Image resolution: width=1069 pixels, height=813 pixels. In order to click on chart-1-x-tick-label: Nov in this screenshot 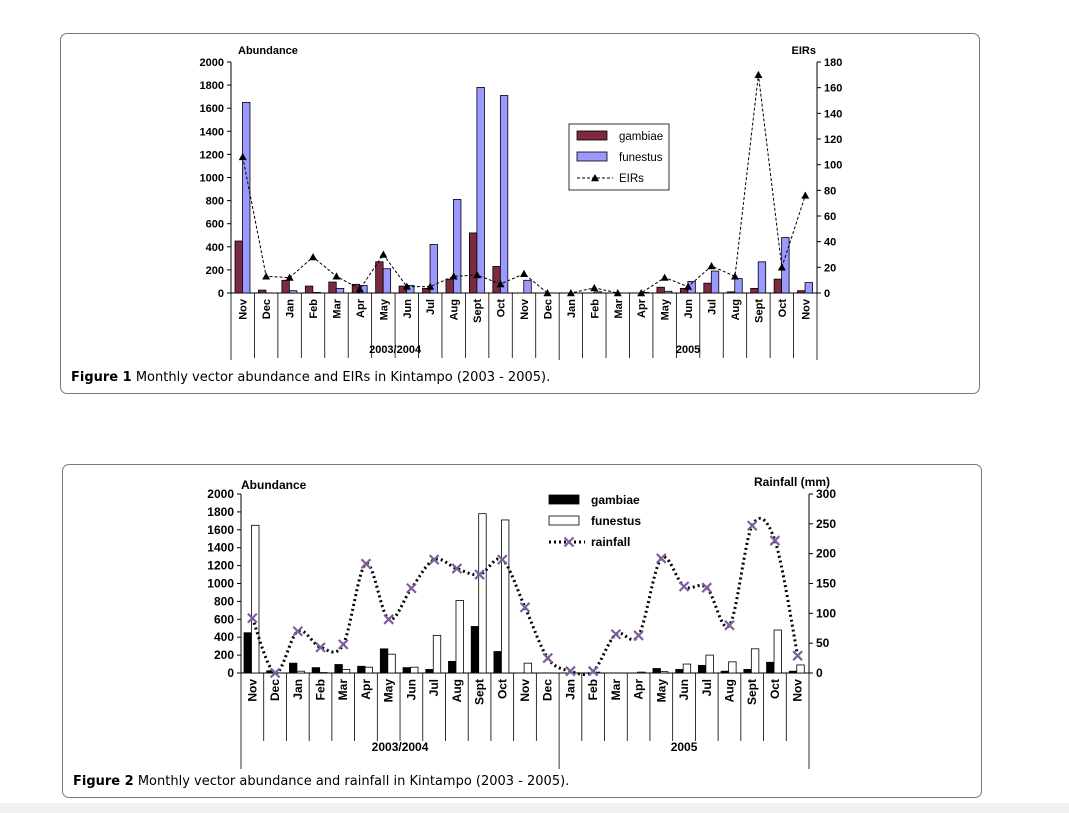, I will do `click(525, 309)`.